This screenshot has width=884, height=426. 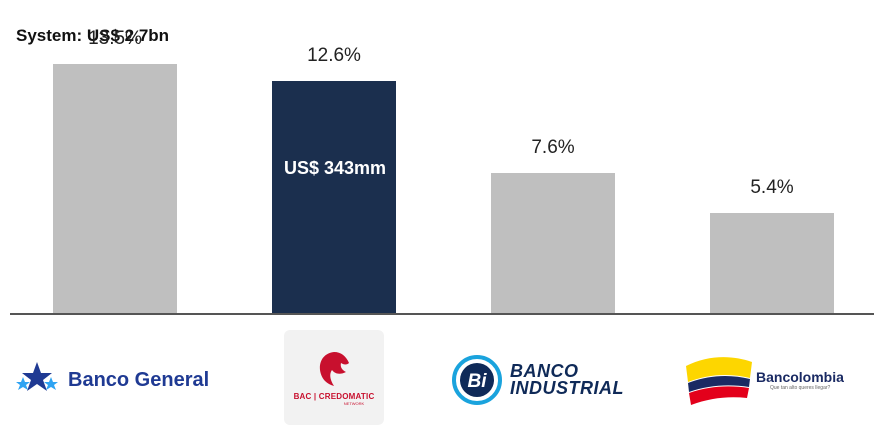 I want to click on logo-bancolombia: Bancolombia Que tan alto queres llegar?, so click(x=764, y=380).